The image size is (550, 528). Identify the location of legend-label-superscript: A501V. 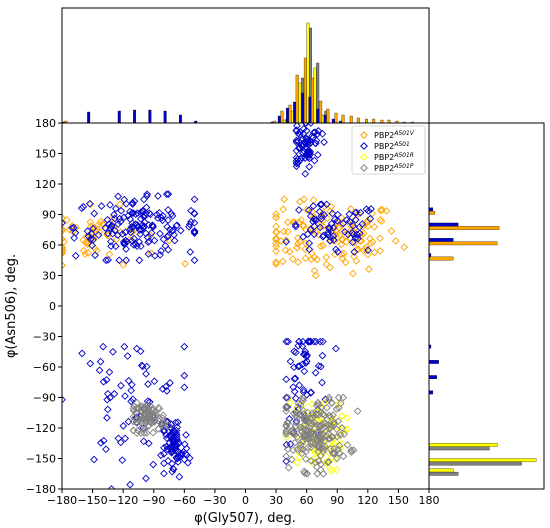
(404, 133).